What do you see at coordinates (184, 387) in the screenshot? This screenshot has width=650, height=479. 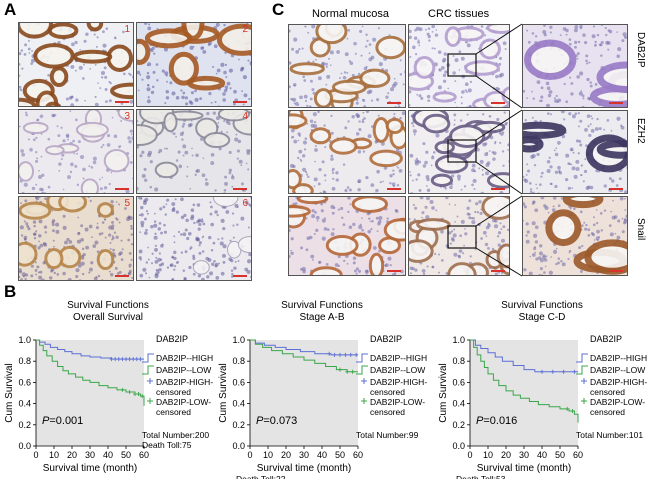 I see `legend-label: DAB2IP-HIGH-censored` at bounding box center [184, 387].